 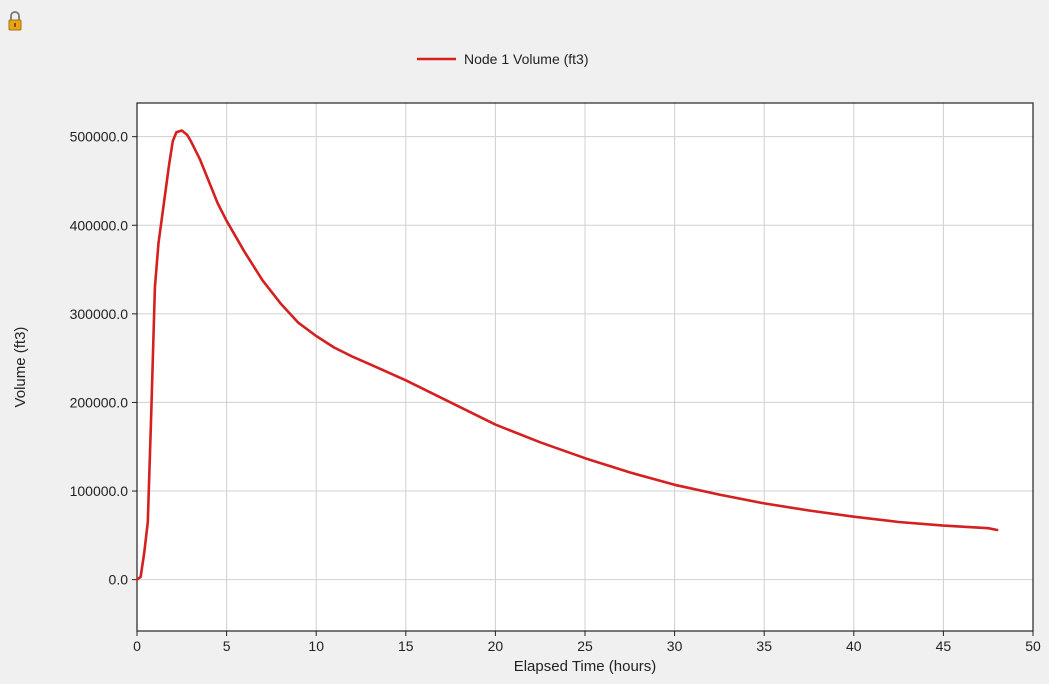 What do you see at coordinates (585, 646) in the screenshot?
I see `x-tick-label: 25` at bounding box center [585, 646].